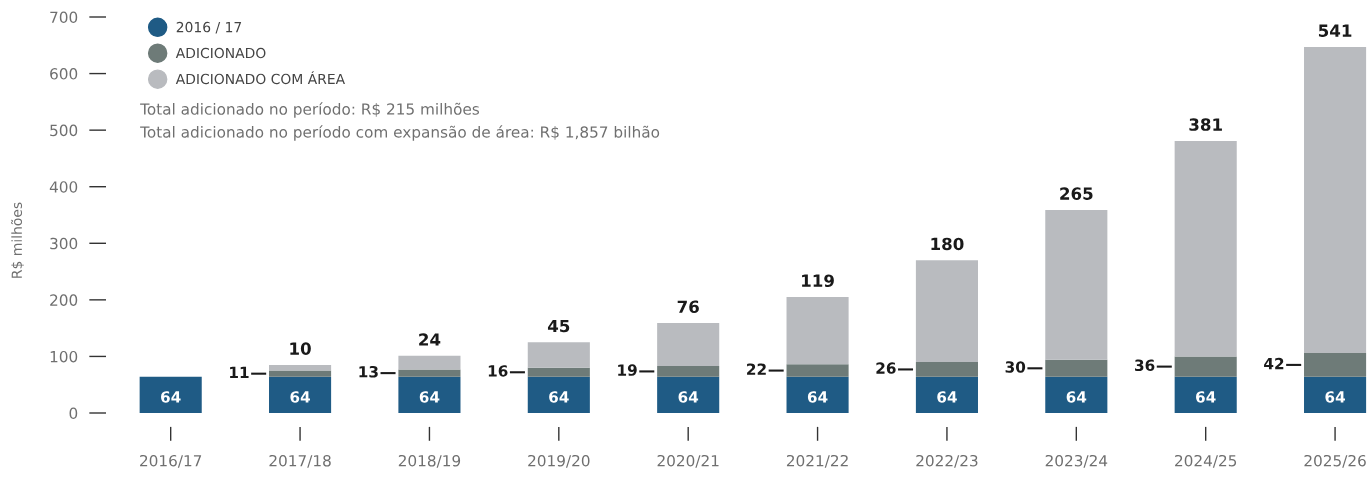 The height and width of the screenshot is (481, 1370). Describe the element at coordinates (558, 326) in the screenshot. I see `data-label: 45` at that location.